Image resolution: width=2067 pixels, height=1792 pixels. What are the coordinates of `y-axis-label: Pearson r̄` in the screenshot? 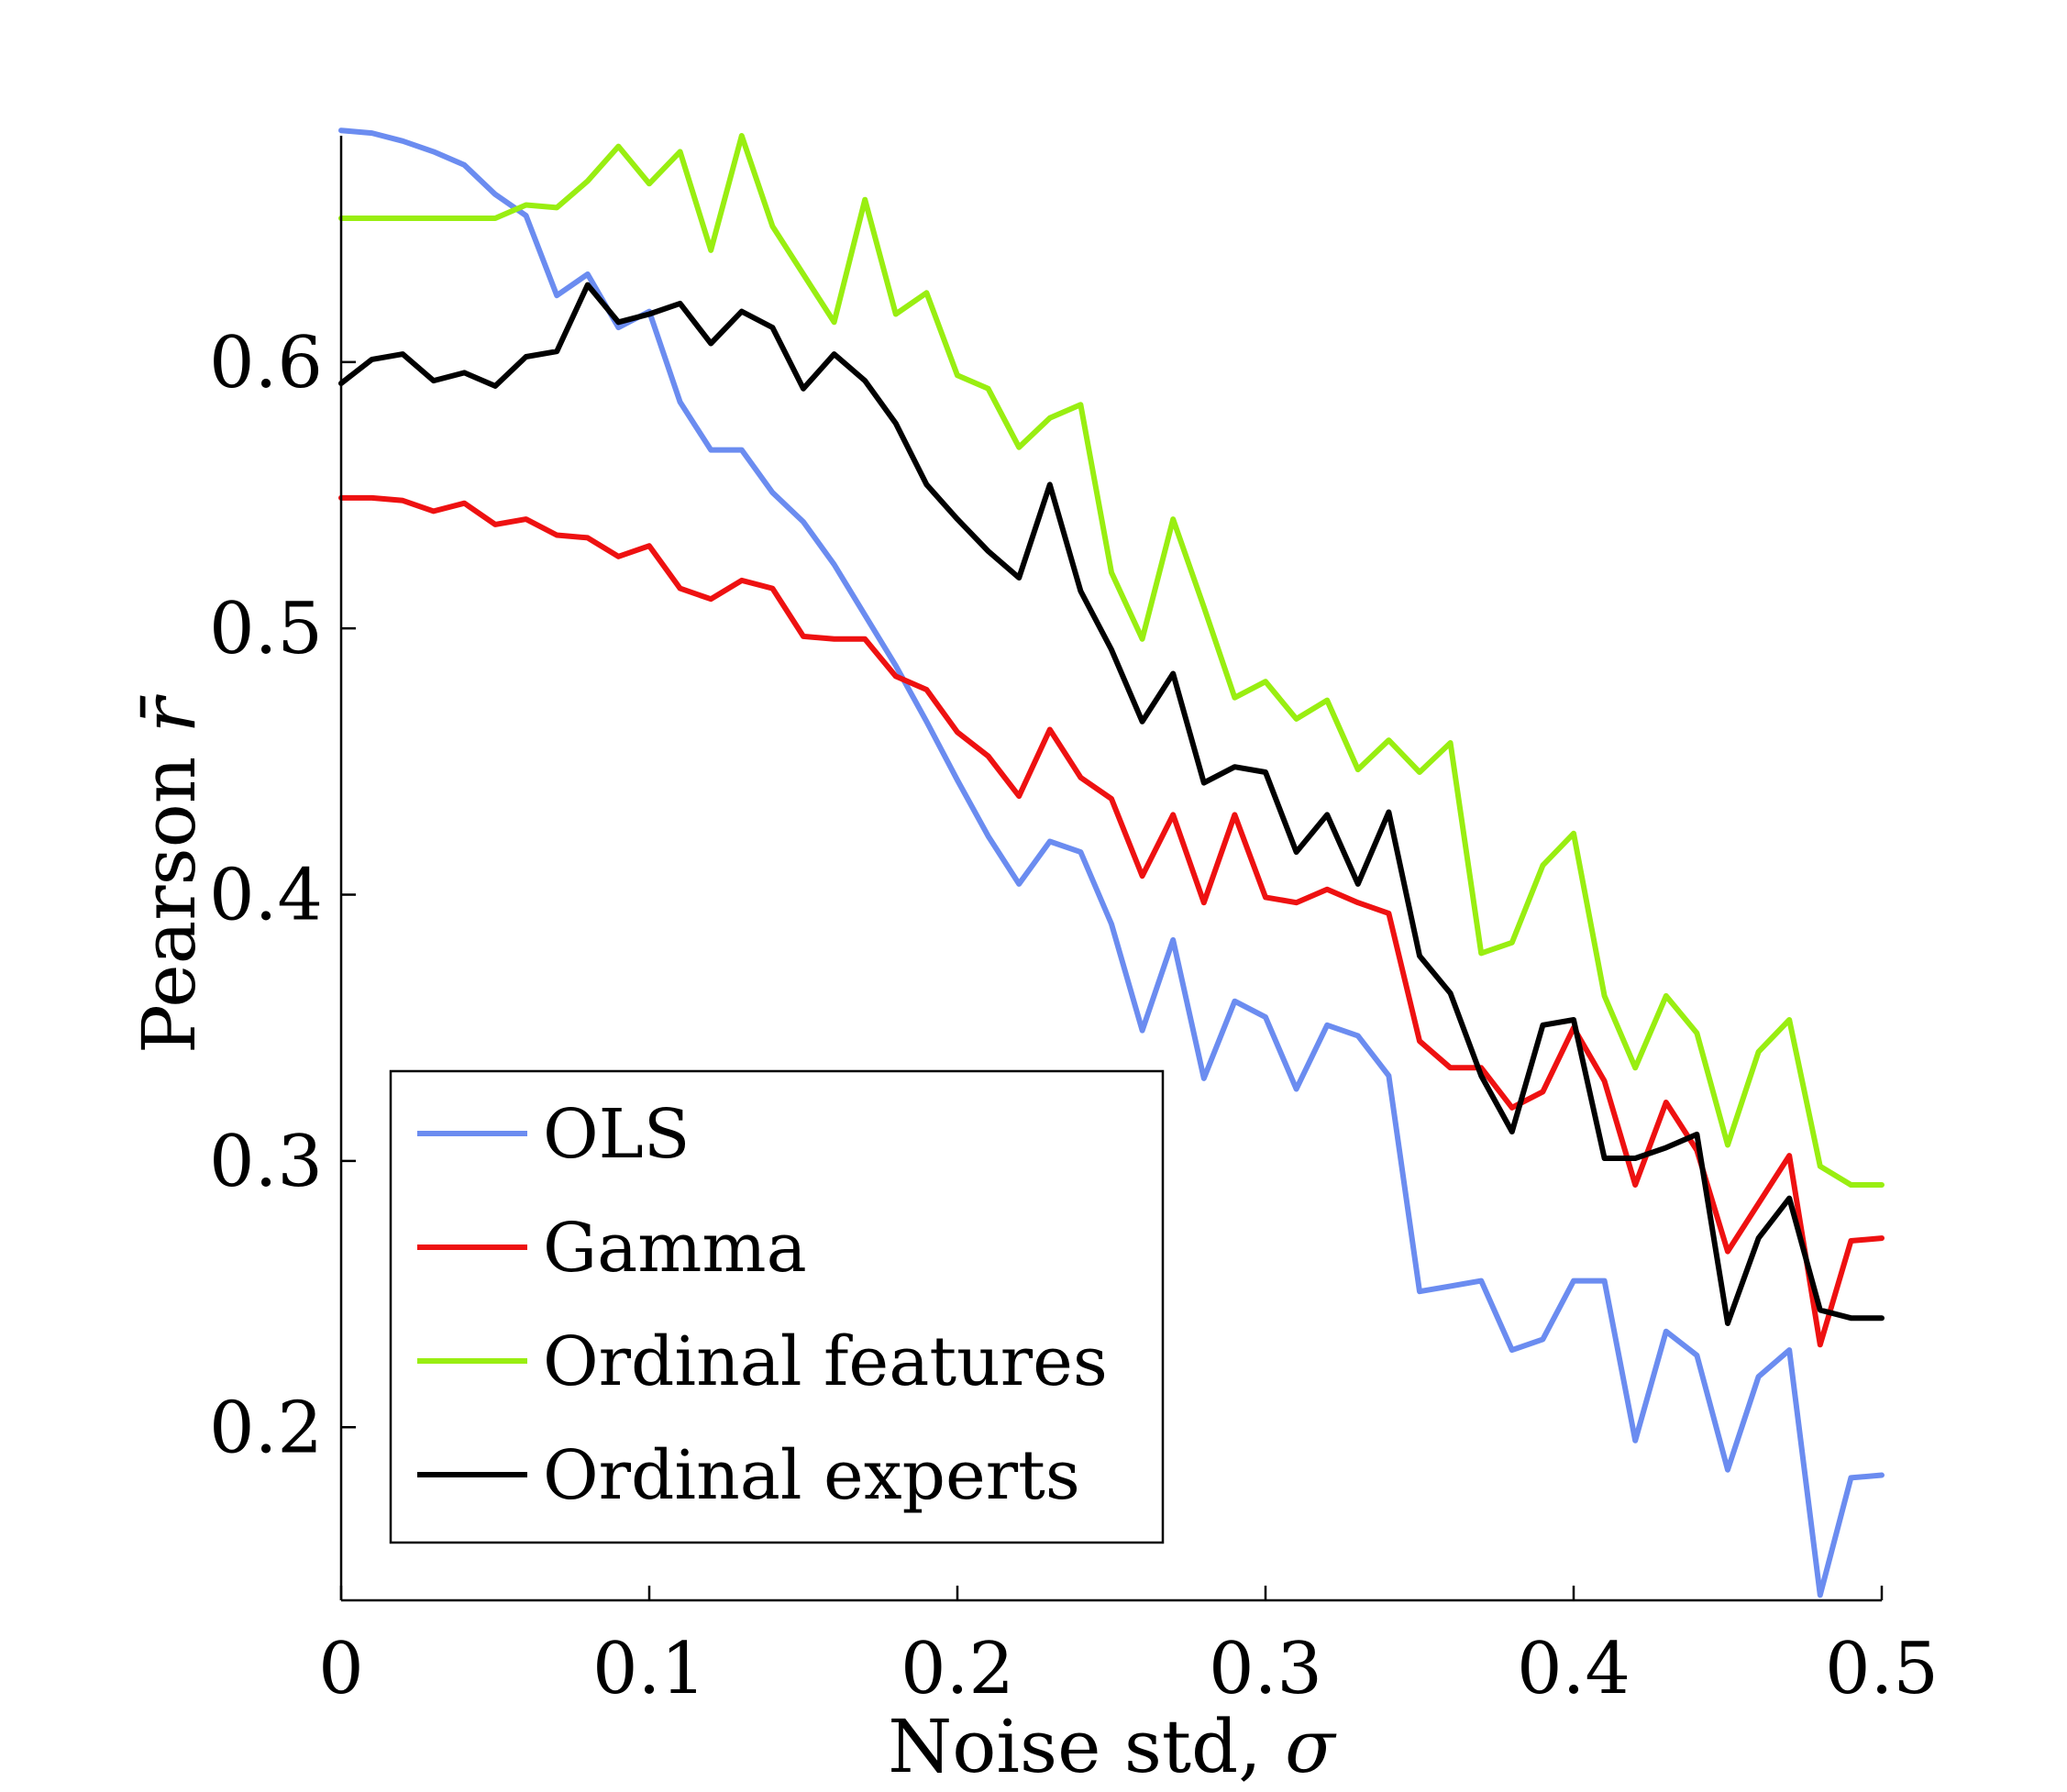 It's located at (169, 874).